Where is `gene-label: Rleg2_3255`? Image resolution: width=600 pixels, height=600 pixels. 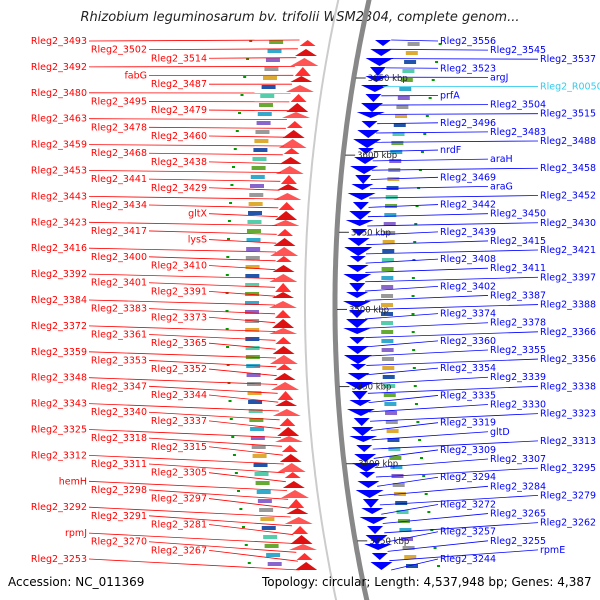
gene-label: Rleg2_3255 is located at coordinates (518, 541).